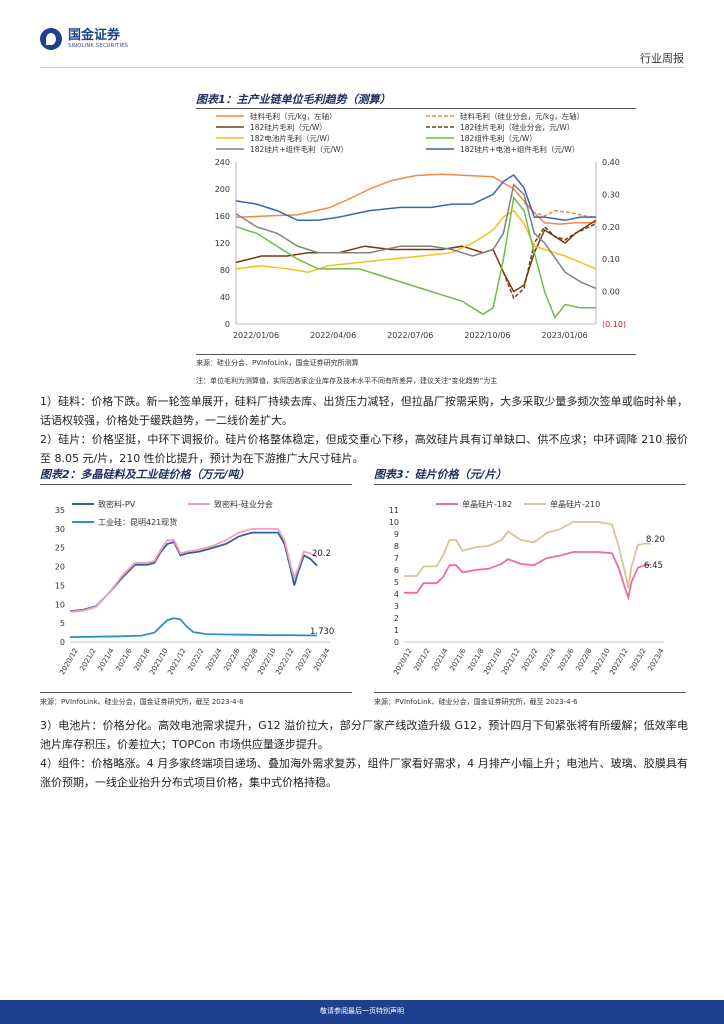 The image size is (724, 1024). Describe the element at coordinates (277, 363) in the screenshot. I see `figure1-source: 来源：硅业分会、PVInfoLink，国金证券研究所测算` at that location.